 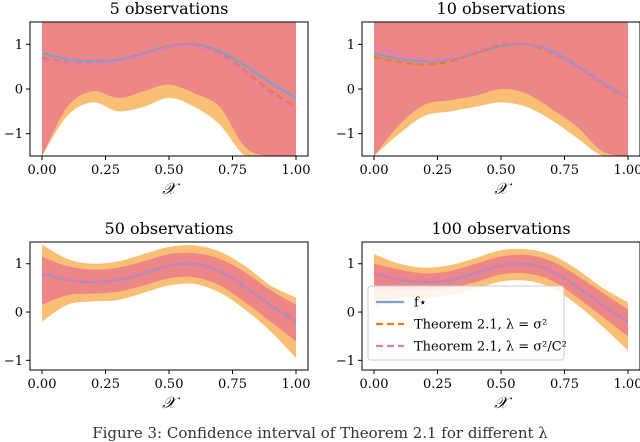 What do you see at coordinates (490, 347) in the screenshot?
I see `legend-label: Theorem 2.1, λ = σ²/C²` at bounding box center [490, 347].